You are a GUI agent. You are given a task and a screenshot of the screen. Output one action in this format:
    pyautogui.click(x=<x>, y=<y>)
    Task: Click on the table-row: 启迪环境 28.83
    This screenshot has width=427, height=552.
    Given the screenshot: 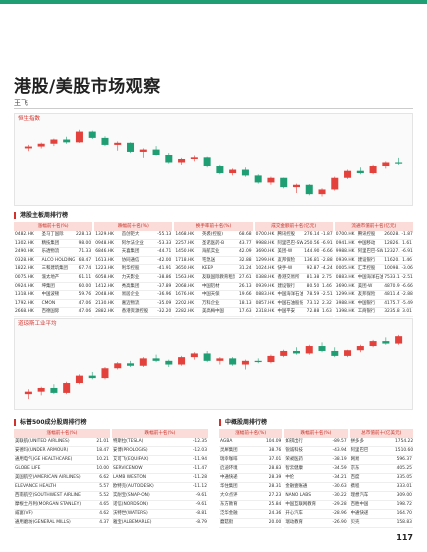 What is the action you would take?
    pyautogui.click(x=251, y=469)
    